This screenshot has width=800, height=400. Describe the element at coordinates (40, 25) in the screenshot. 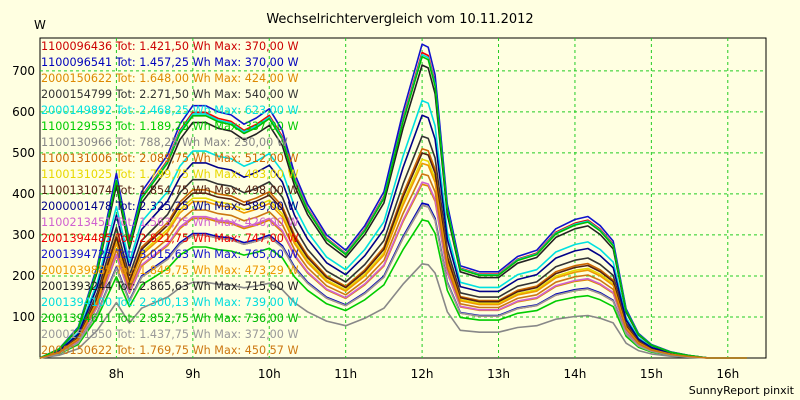

I see `y-axis-label: W` at that location.